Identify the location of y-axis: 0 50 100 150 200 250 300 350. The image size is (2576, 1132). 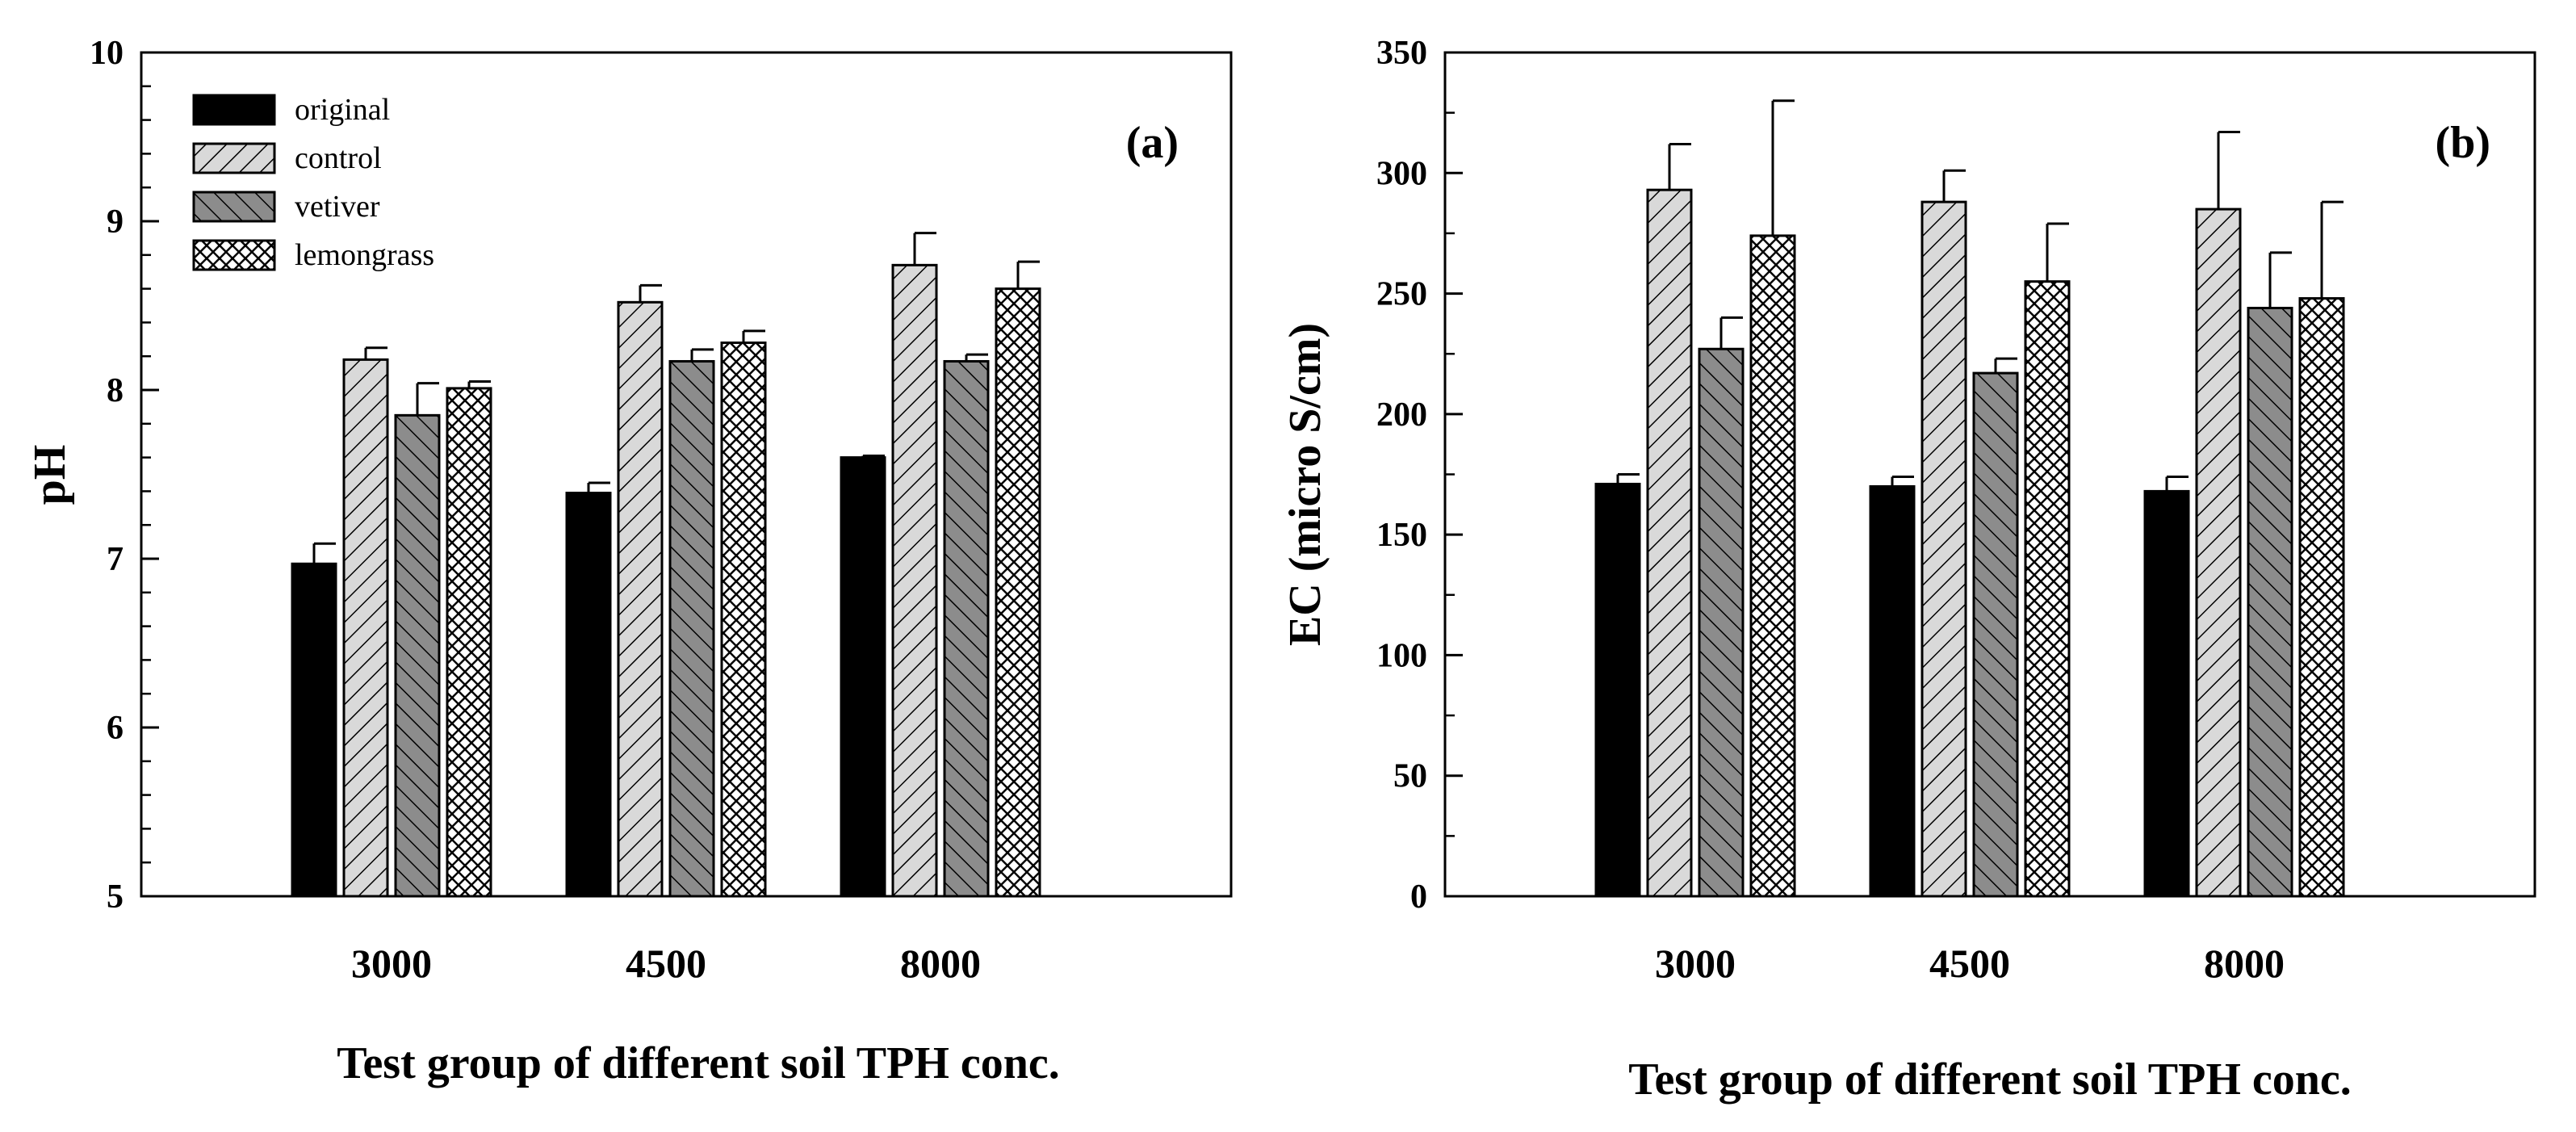
(1419, 475).